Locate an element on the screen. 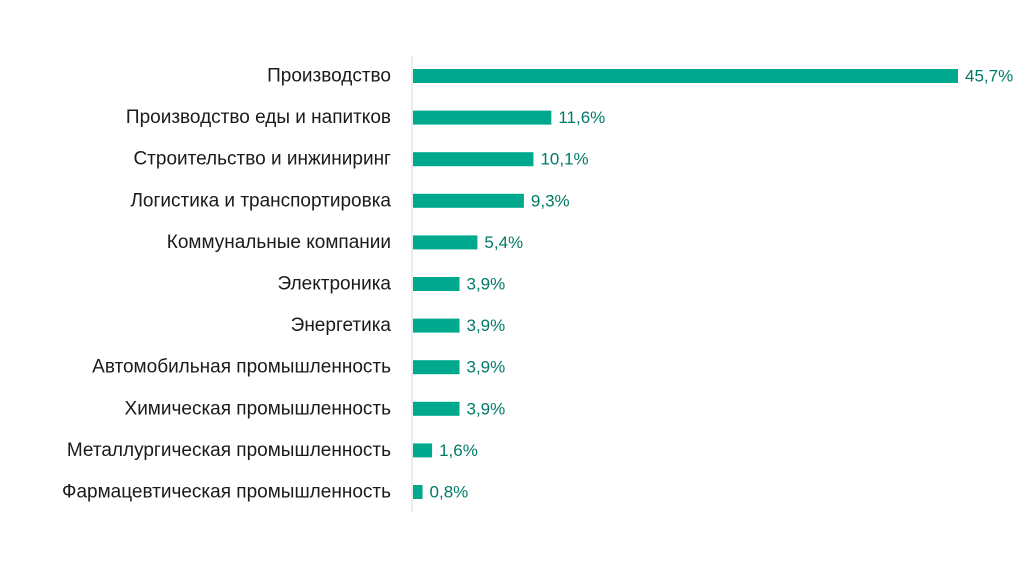 Image resolution: width=1024 pixels, height=576 pixels. category-label: Производство еды и напитков is located at coordinates (258, 117).